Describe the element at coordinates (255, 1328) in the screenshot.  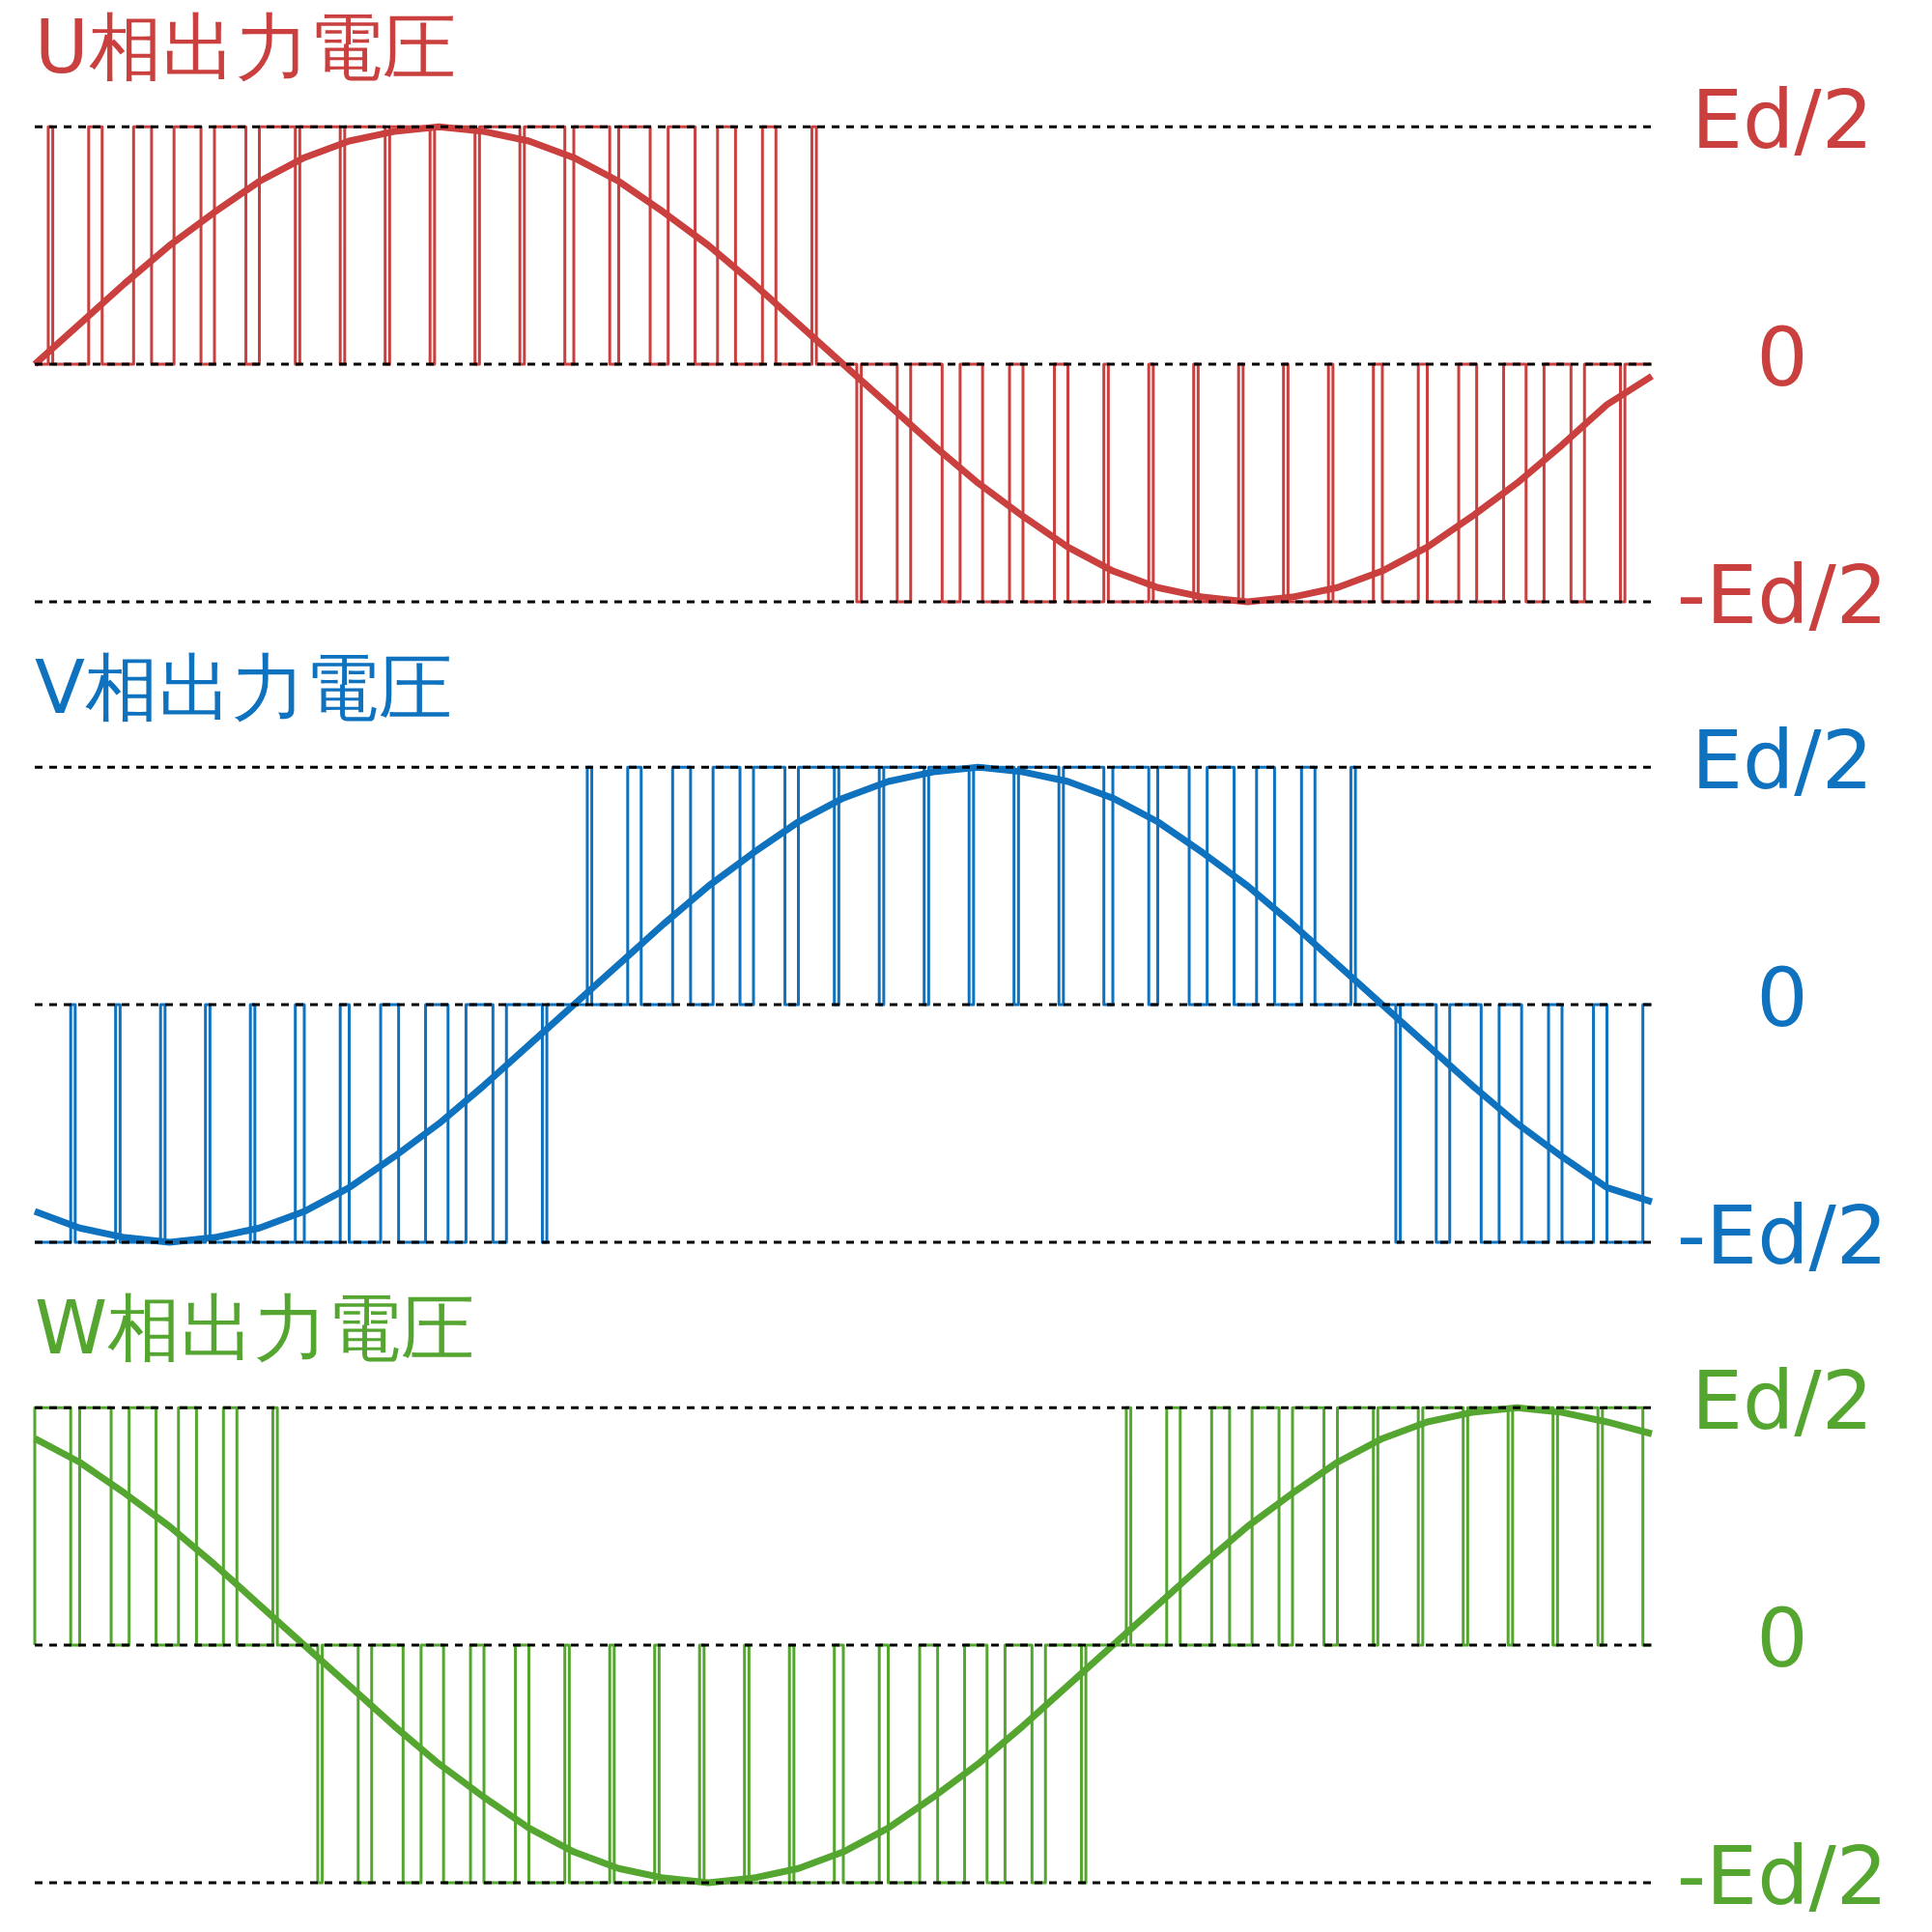
I see `chart-title: W相出力電圧` at that location.